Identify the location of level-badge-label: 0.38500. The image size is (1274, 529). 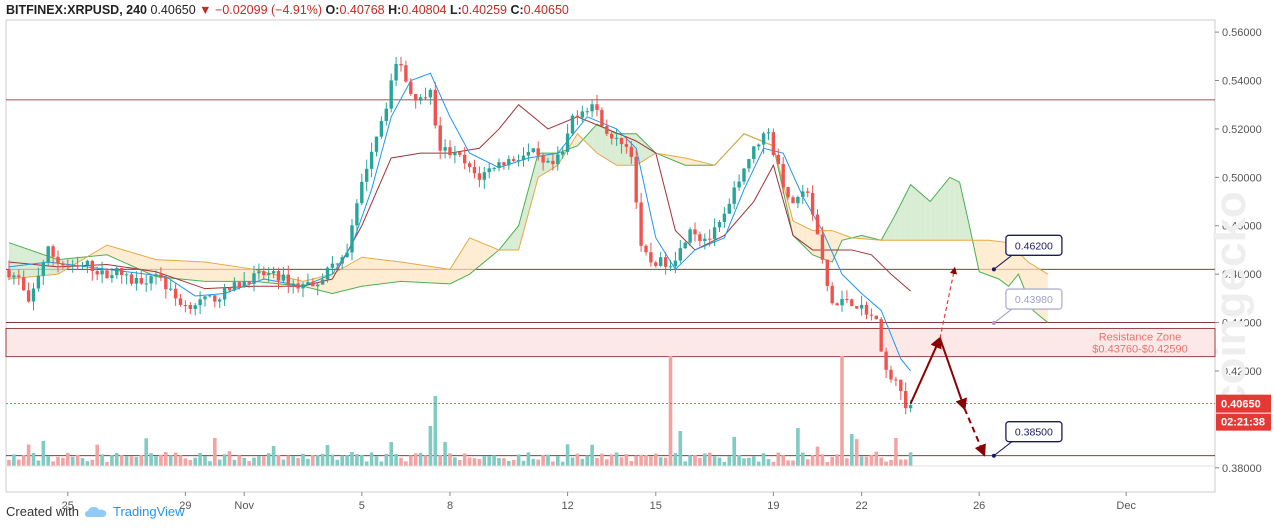
(1034, 433).